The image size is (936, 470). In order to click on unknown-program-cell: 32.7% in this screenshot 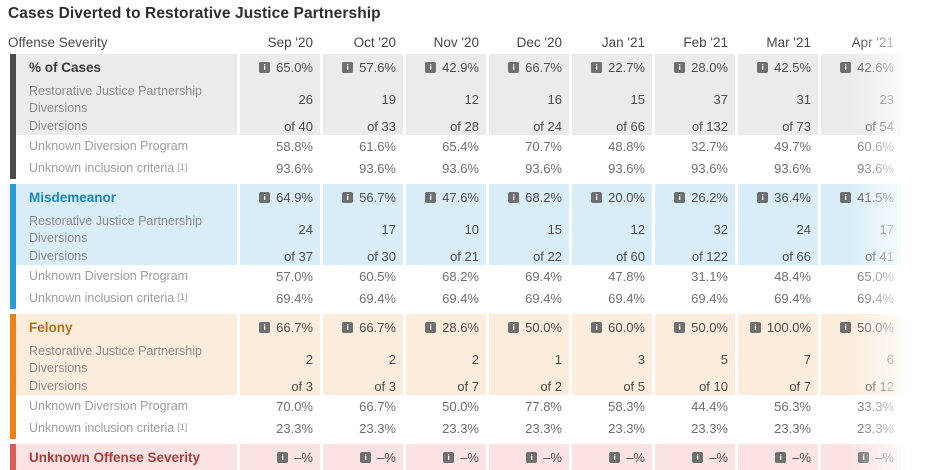, I will do `click(709, 146)`.